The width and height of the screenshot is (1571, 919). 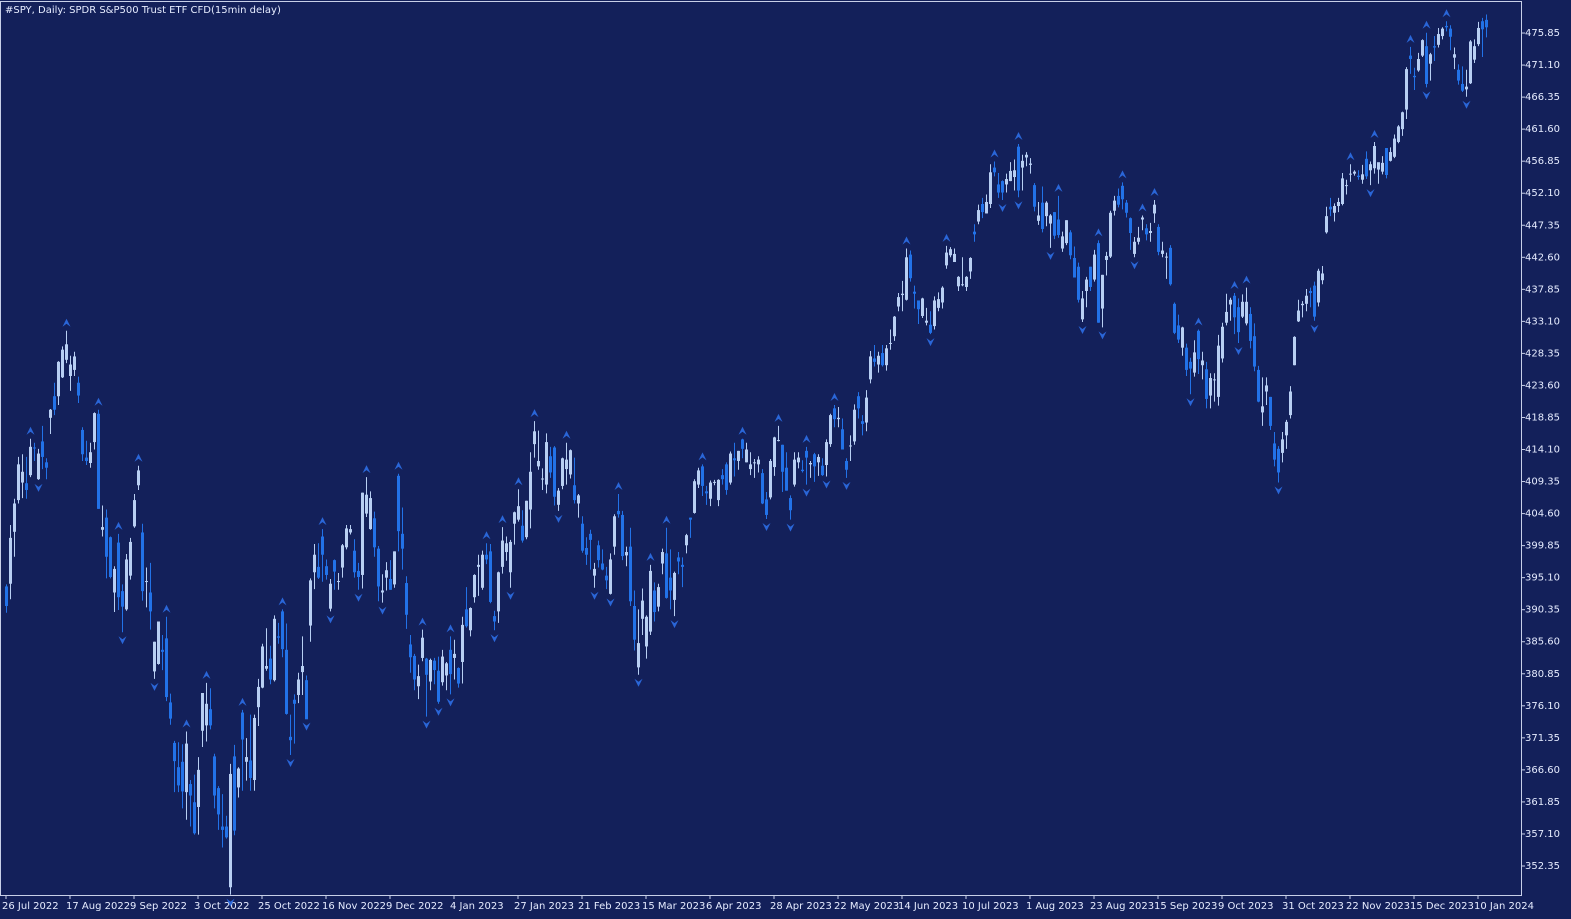 What do you see at coordinates (1542, 578) in the screenshot?
I see `y-tick-label: 395.10` at bounding box center [1542, 578].